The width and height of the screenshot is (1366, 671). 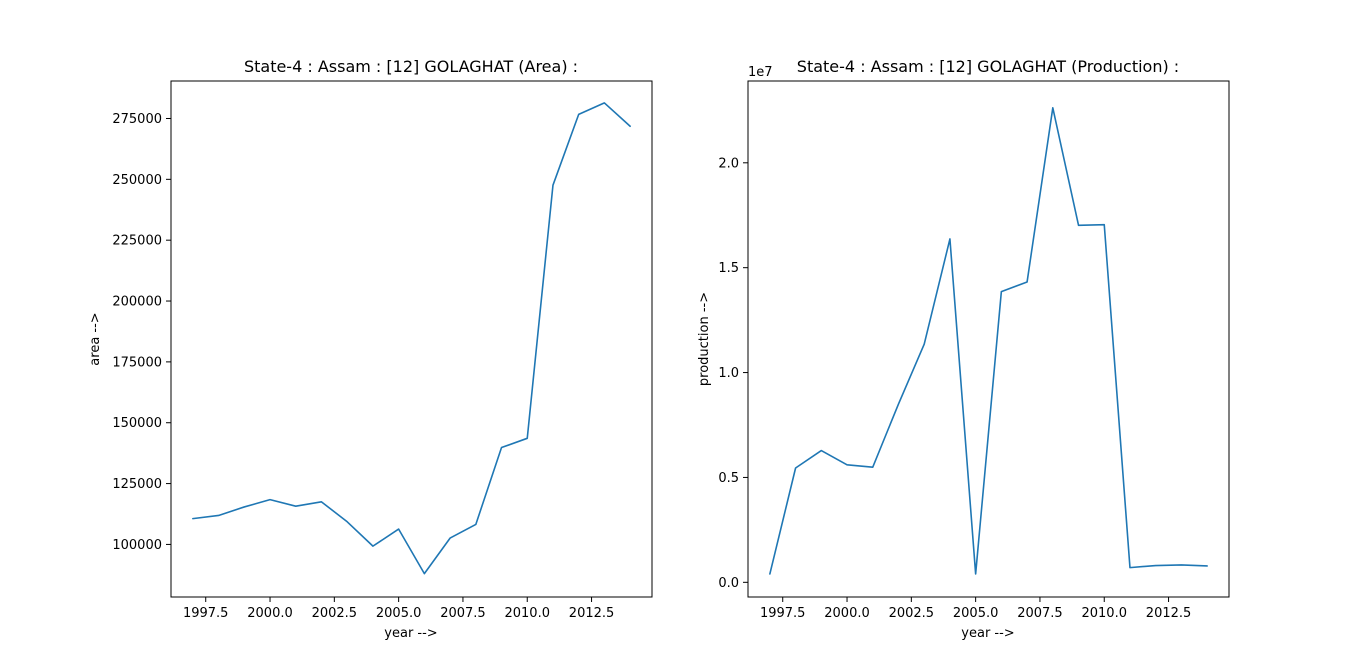 What do you see at coordinates (704, 339) in the screenshot?
I see `production-chart-y-label: production -->` at bounding box center [704, 339].